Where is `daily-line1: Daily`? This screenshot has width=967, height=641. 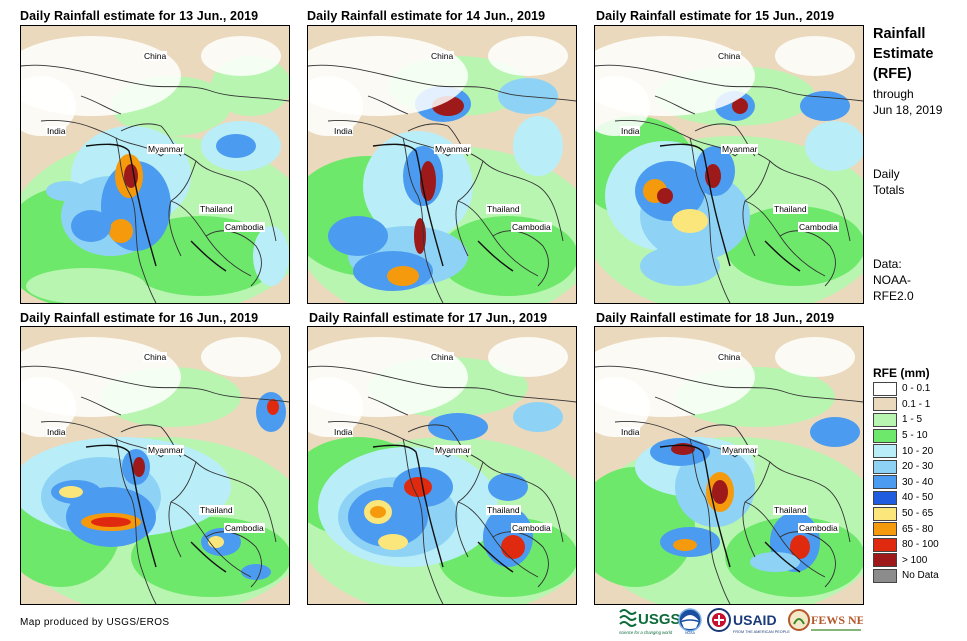 daily-line1: Daily is located at coordinates (886, 174).